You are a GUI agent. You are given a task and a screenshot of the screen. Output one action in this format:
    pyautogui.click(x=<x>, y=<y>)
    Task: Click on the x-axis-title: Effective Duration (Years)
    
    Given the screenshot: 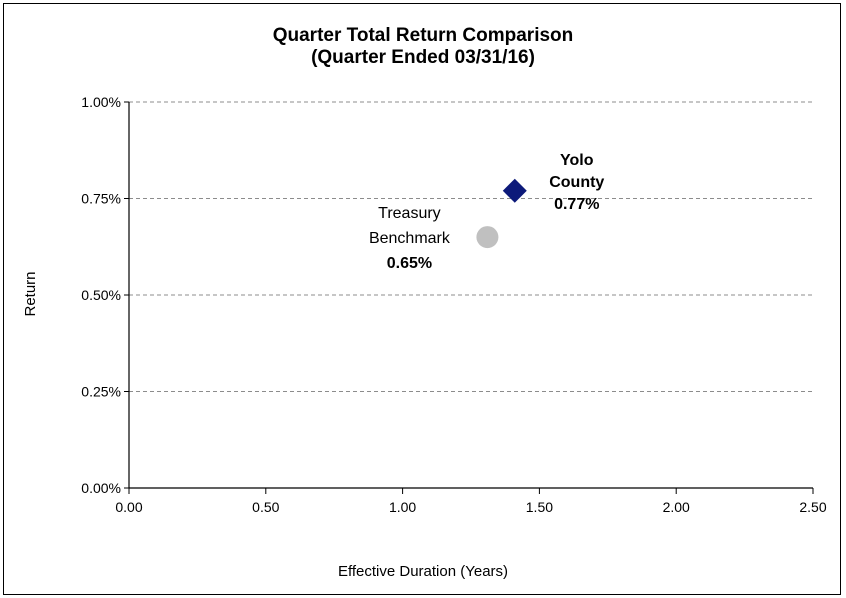 What is the action you would take?
    pyautogui.click(x=423, y=571)
    